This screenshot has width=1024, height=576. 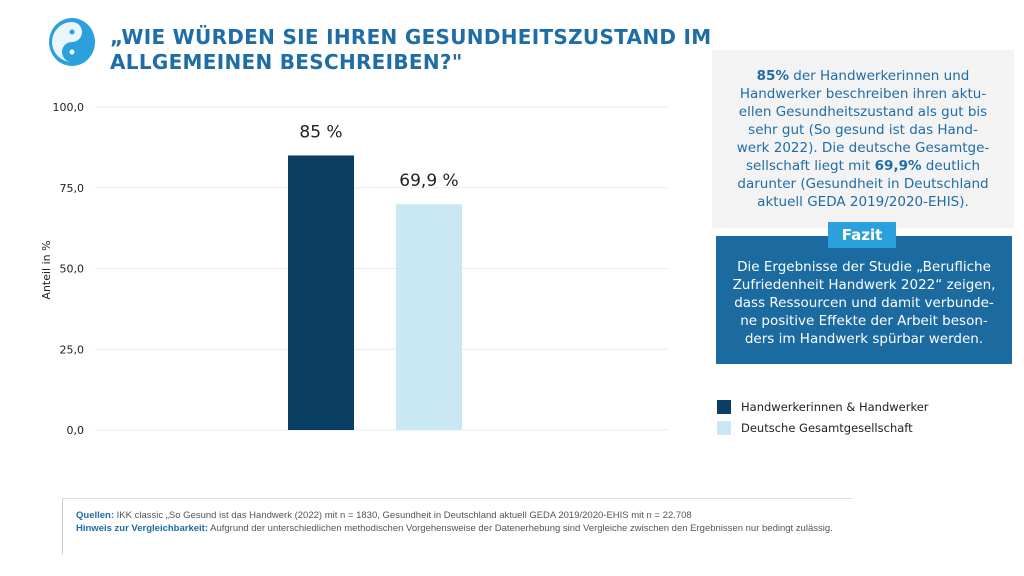 I want to click on legend-item: Handwerkerinnen & Handwerker, so click(x=823, y=406).